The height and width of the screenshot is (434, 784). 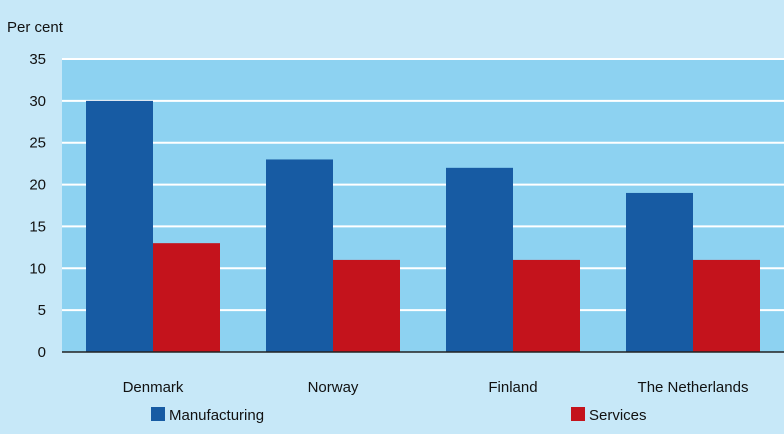 What do you see at coordinates (578, 414) in the screenshot?
I see `legend-swatch-services` at bounding box center [578, 414].